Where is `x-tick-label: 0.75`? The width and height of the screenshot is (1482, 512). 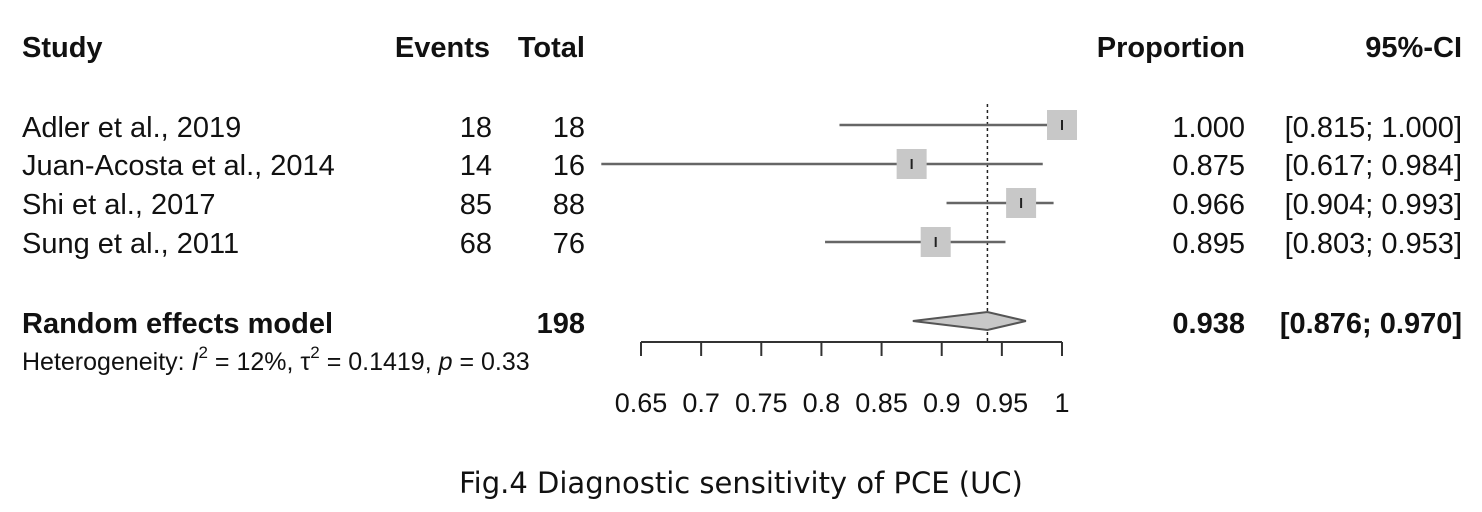
x-tick-label: 0.75 is located at coordinates (761, 403).